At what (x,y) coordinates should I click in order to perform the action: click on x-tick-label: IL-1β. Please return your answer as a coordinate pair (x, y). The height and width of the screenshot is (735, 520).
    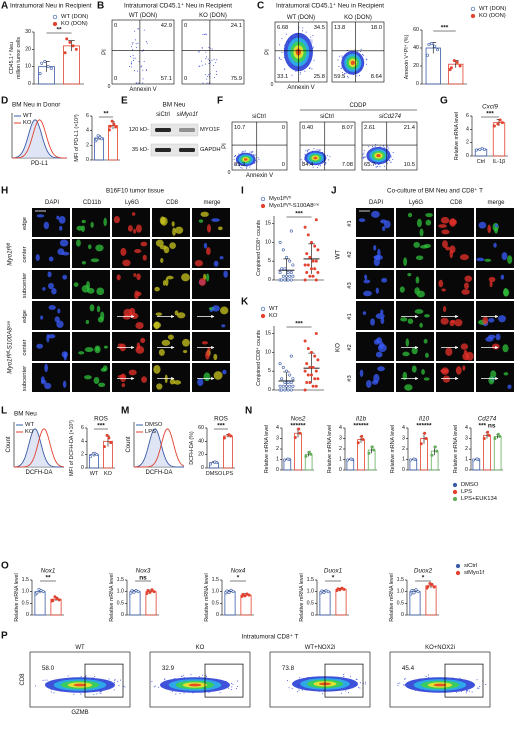
    Looking at the image, I should click on (499, 162).